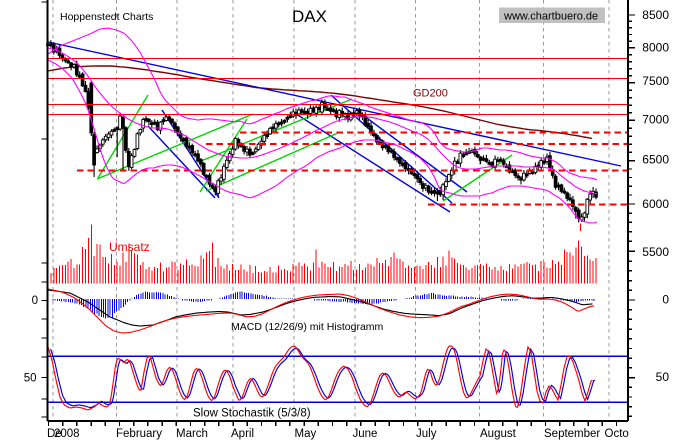 This screenshot has height=440, width=676. What do you see at coordinates (139, 434) in the screenshot?
I see `svg-text: February` at bounding box center [139, 434].